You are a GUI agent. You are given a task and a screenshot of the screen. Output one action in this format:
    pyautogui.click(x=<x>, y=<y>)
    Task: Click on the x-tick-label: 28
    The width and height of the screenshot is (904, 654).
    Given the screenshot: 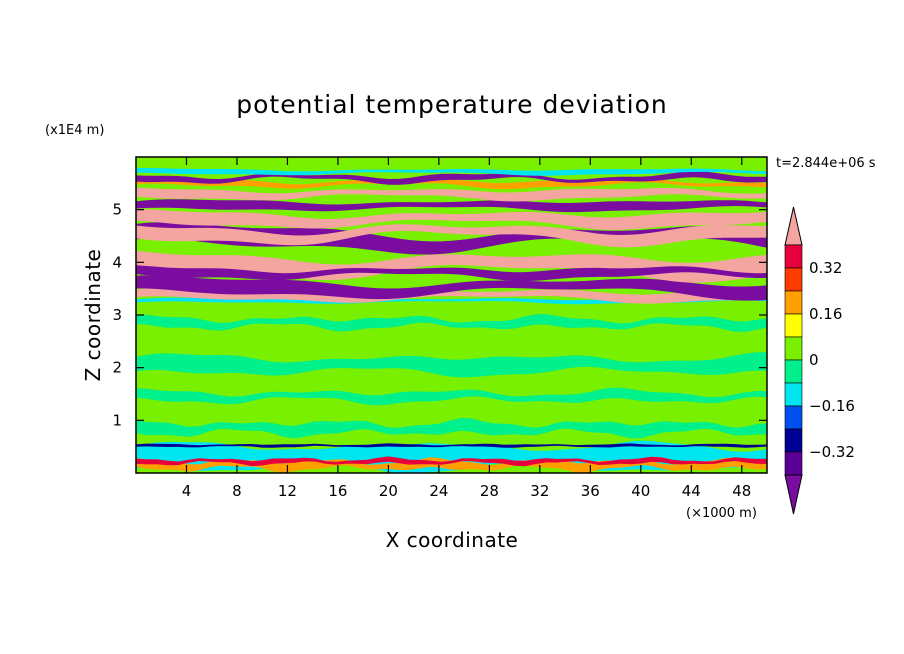 What is the action you would take?
    pyautogui.click(x=489, y=491)
    